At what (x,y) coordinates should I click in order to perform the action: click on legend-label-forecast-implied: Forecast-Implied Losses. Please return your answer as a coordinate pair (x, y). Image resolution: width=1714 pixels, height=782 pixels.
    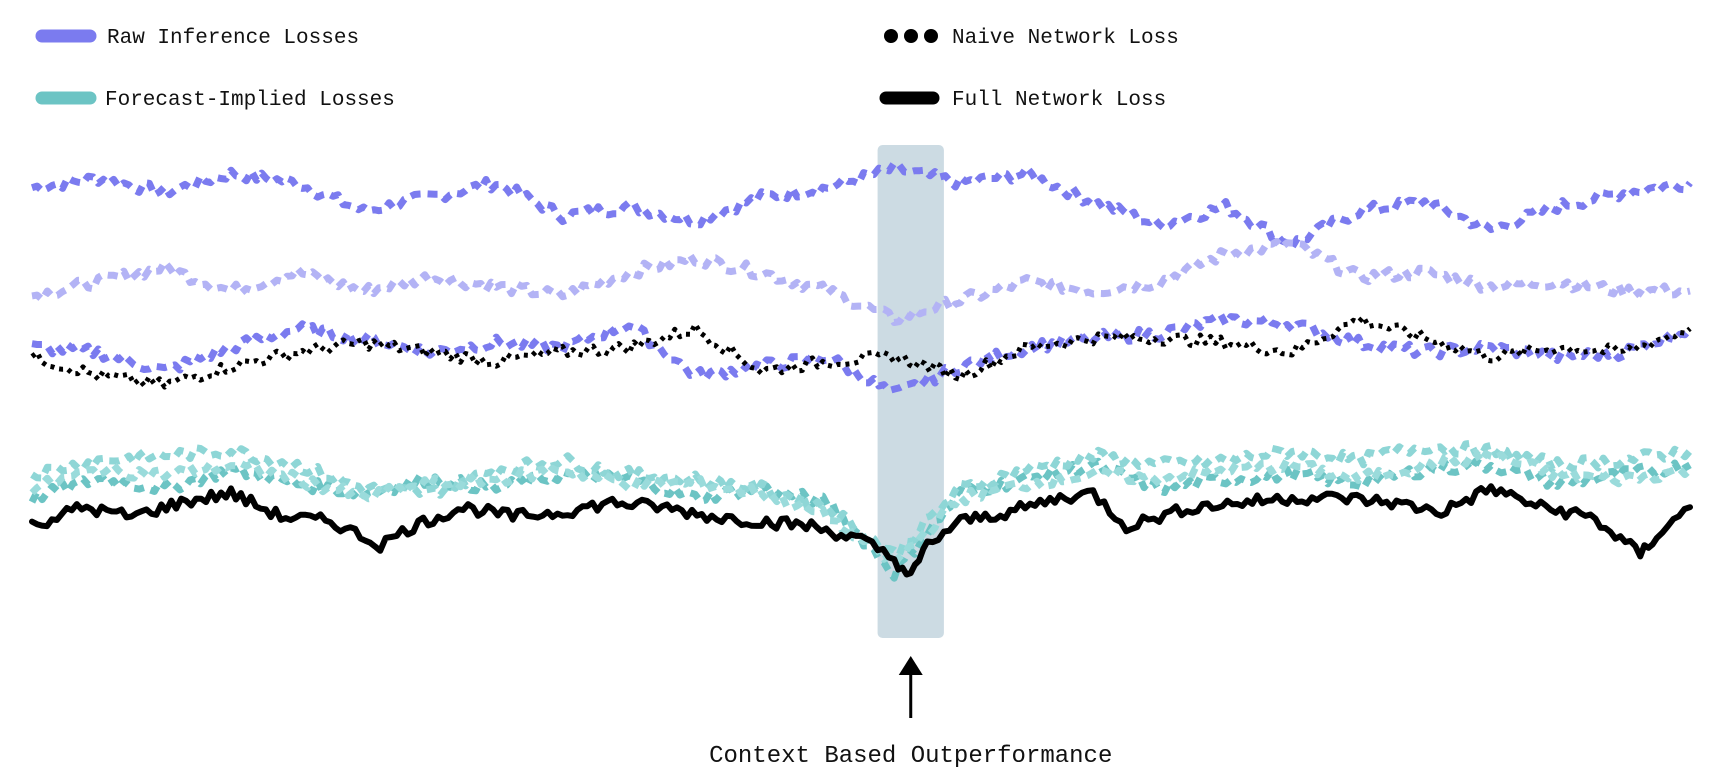
    Looking at the image, I should click on (250, 100).